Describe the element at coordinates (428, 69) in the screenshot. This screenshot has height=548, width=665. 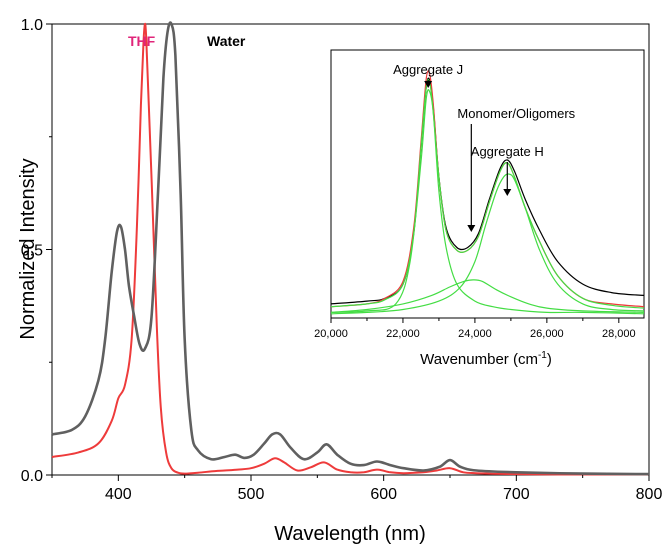
I see `inset-annotation-label: Aggregate J` at that location.